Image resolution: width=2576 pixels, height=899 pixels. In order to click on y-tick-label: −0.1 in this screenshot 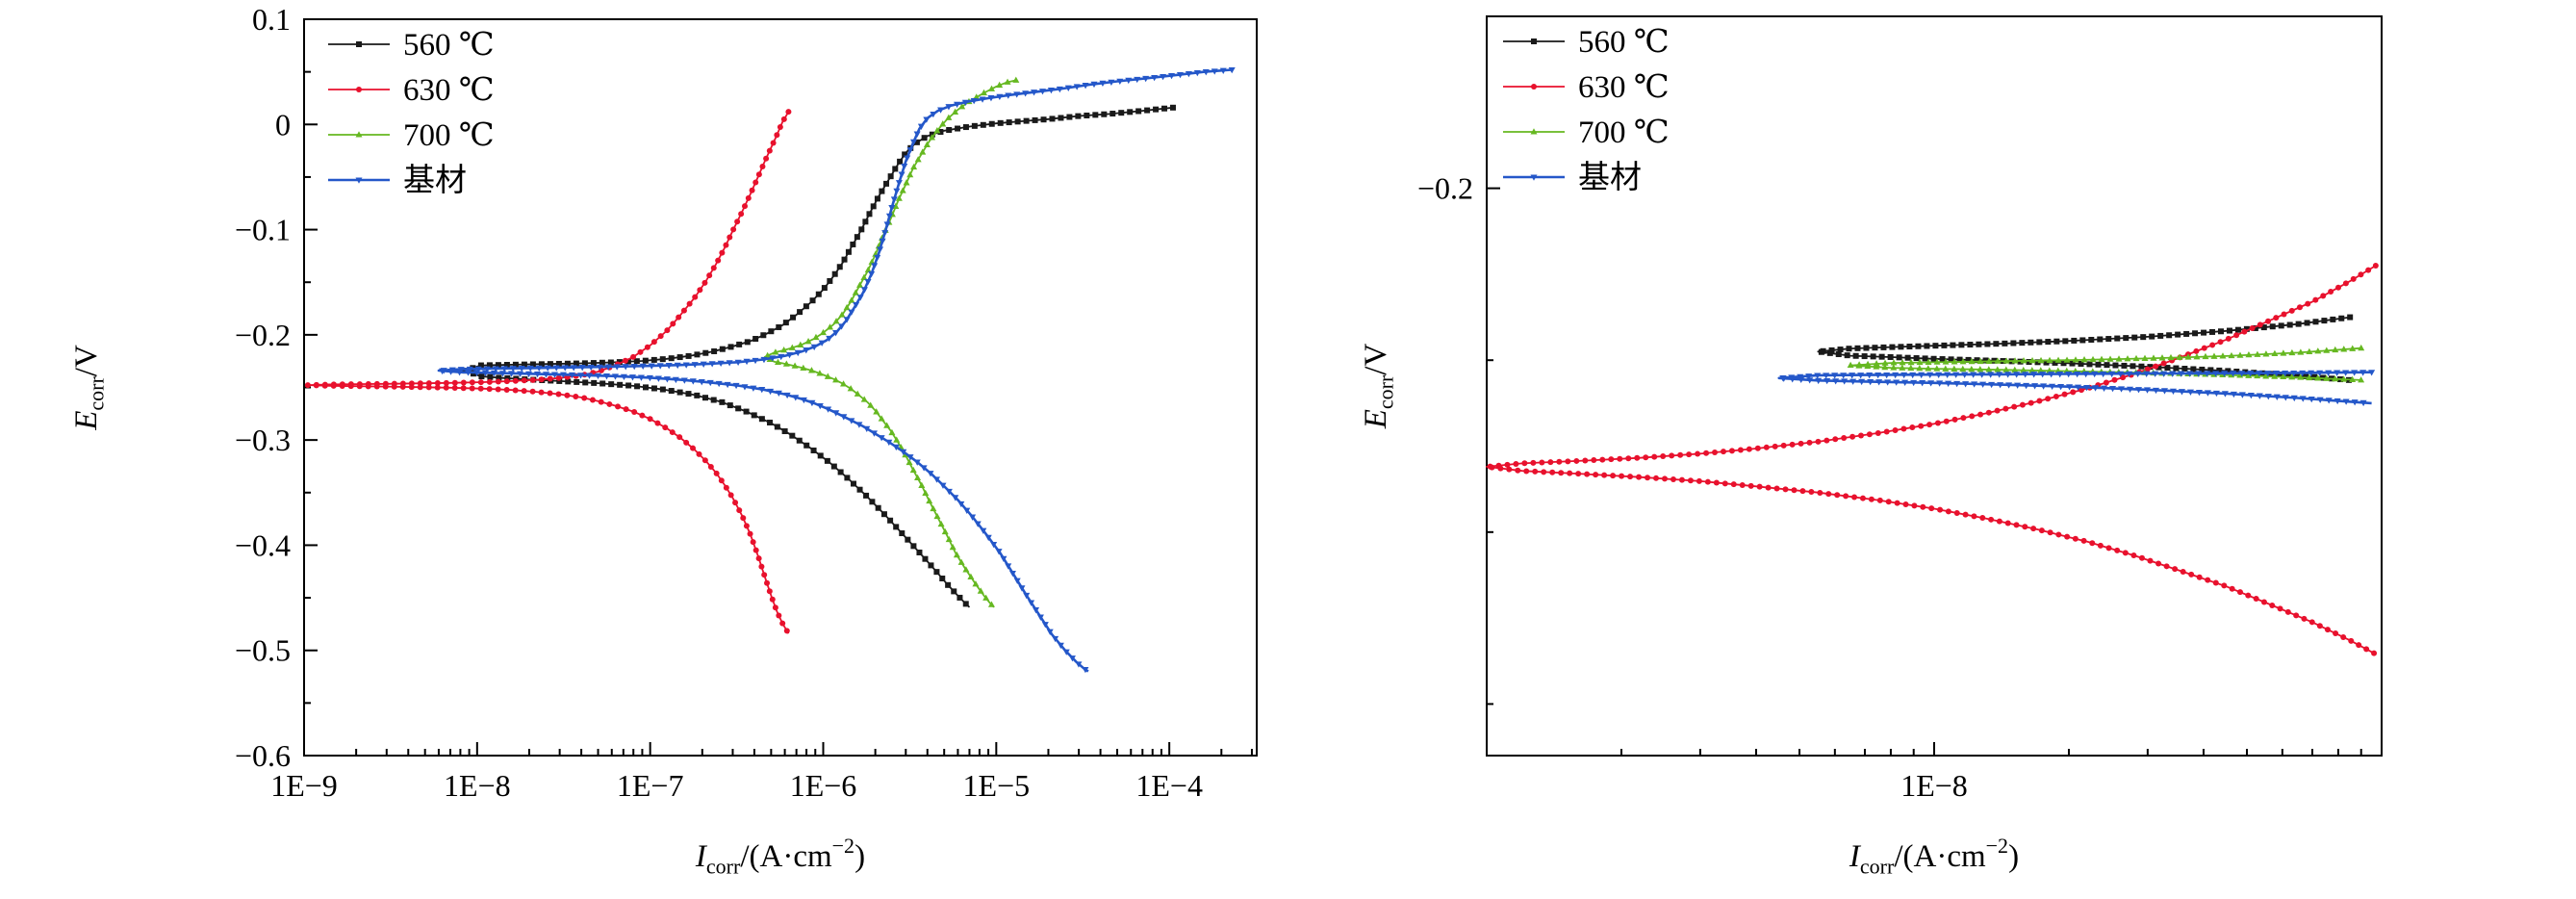, I will do `click(263, 230)`.